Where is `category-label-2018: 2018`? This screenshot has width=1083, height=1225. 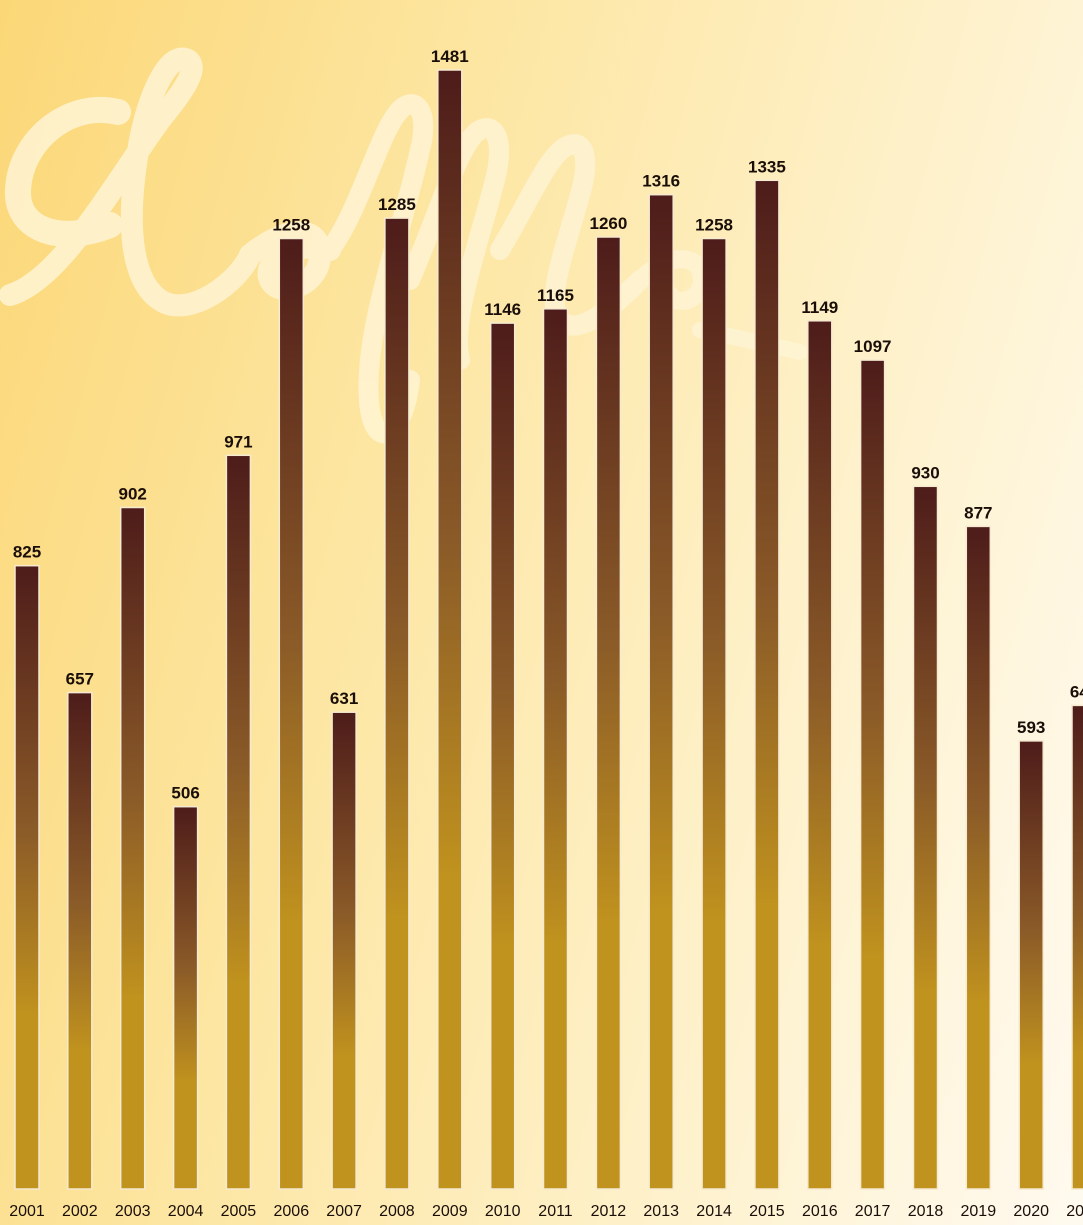
category-label-2018: 2018 is located at coordinates (926, 1211).